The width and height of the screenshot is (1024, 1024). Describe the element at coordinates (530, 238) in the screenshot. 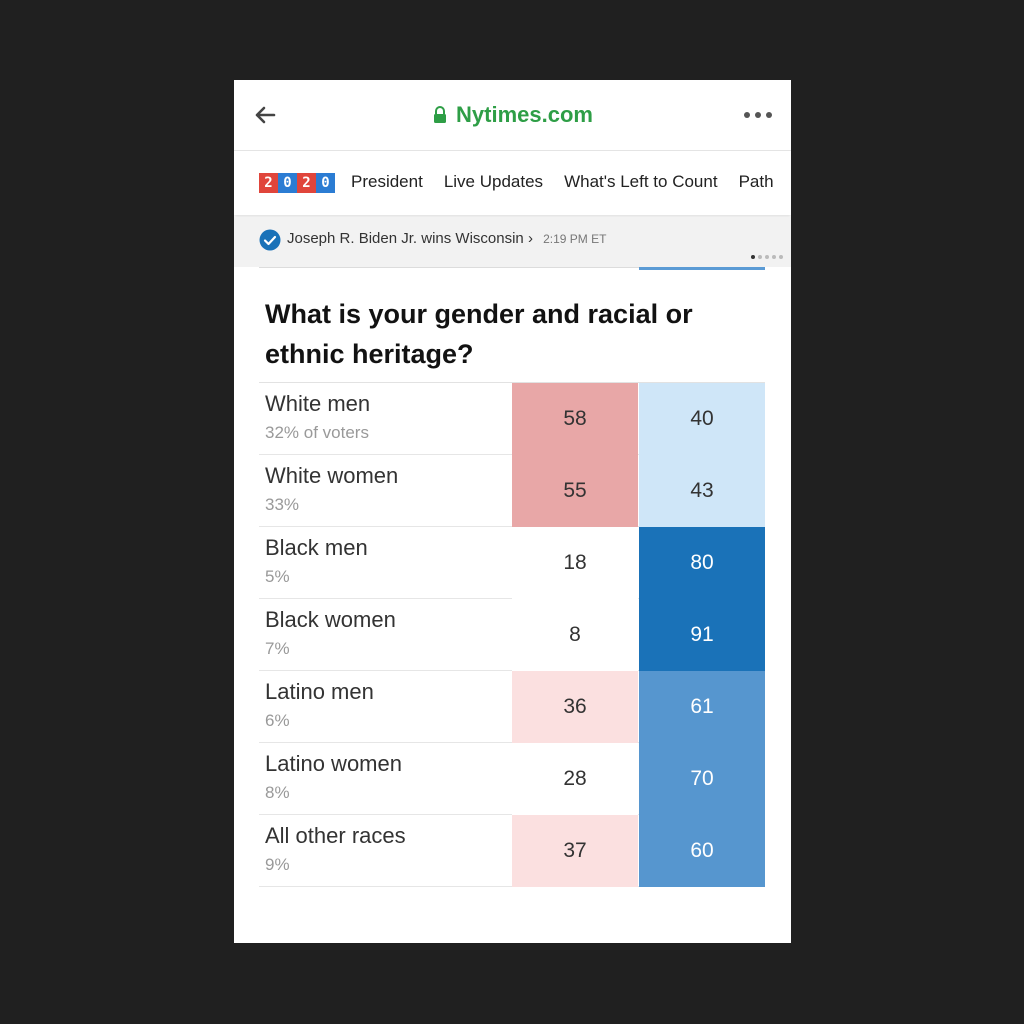

I see `alert-chevron: ›` at that location.